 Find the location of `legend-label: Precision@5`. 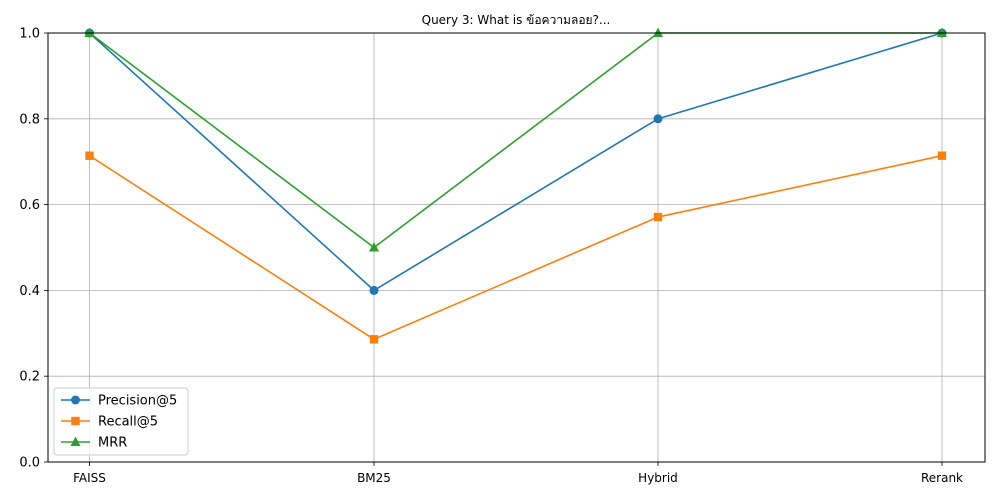

legend-label: Precision@5 is located at coordinates (137, 401).